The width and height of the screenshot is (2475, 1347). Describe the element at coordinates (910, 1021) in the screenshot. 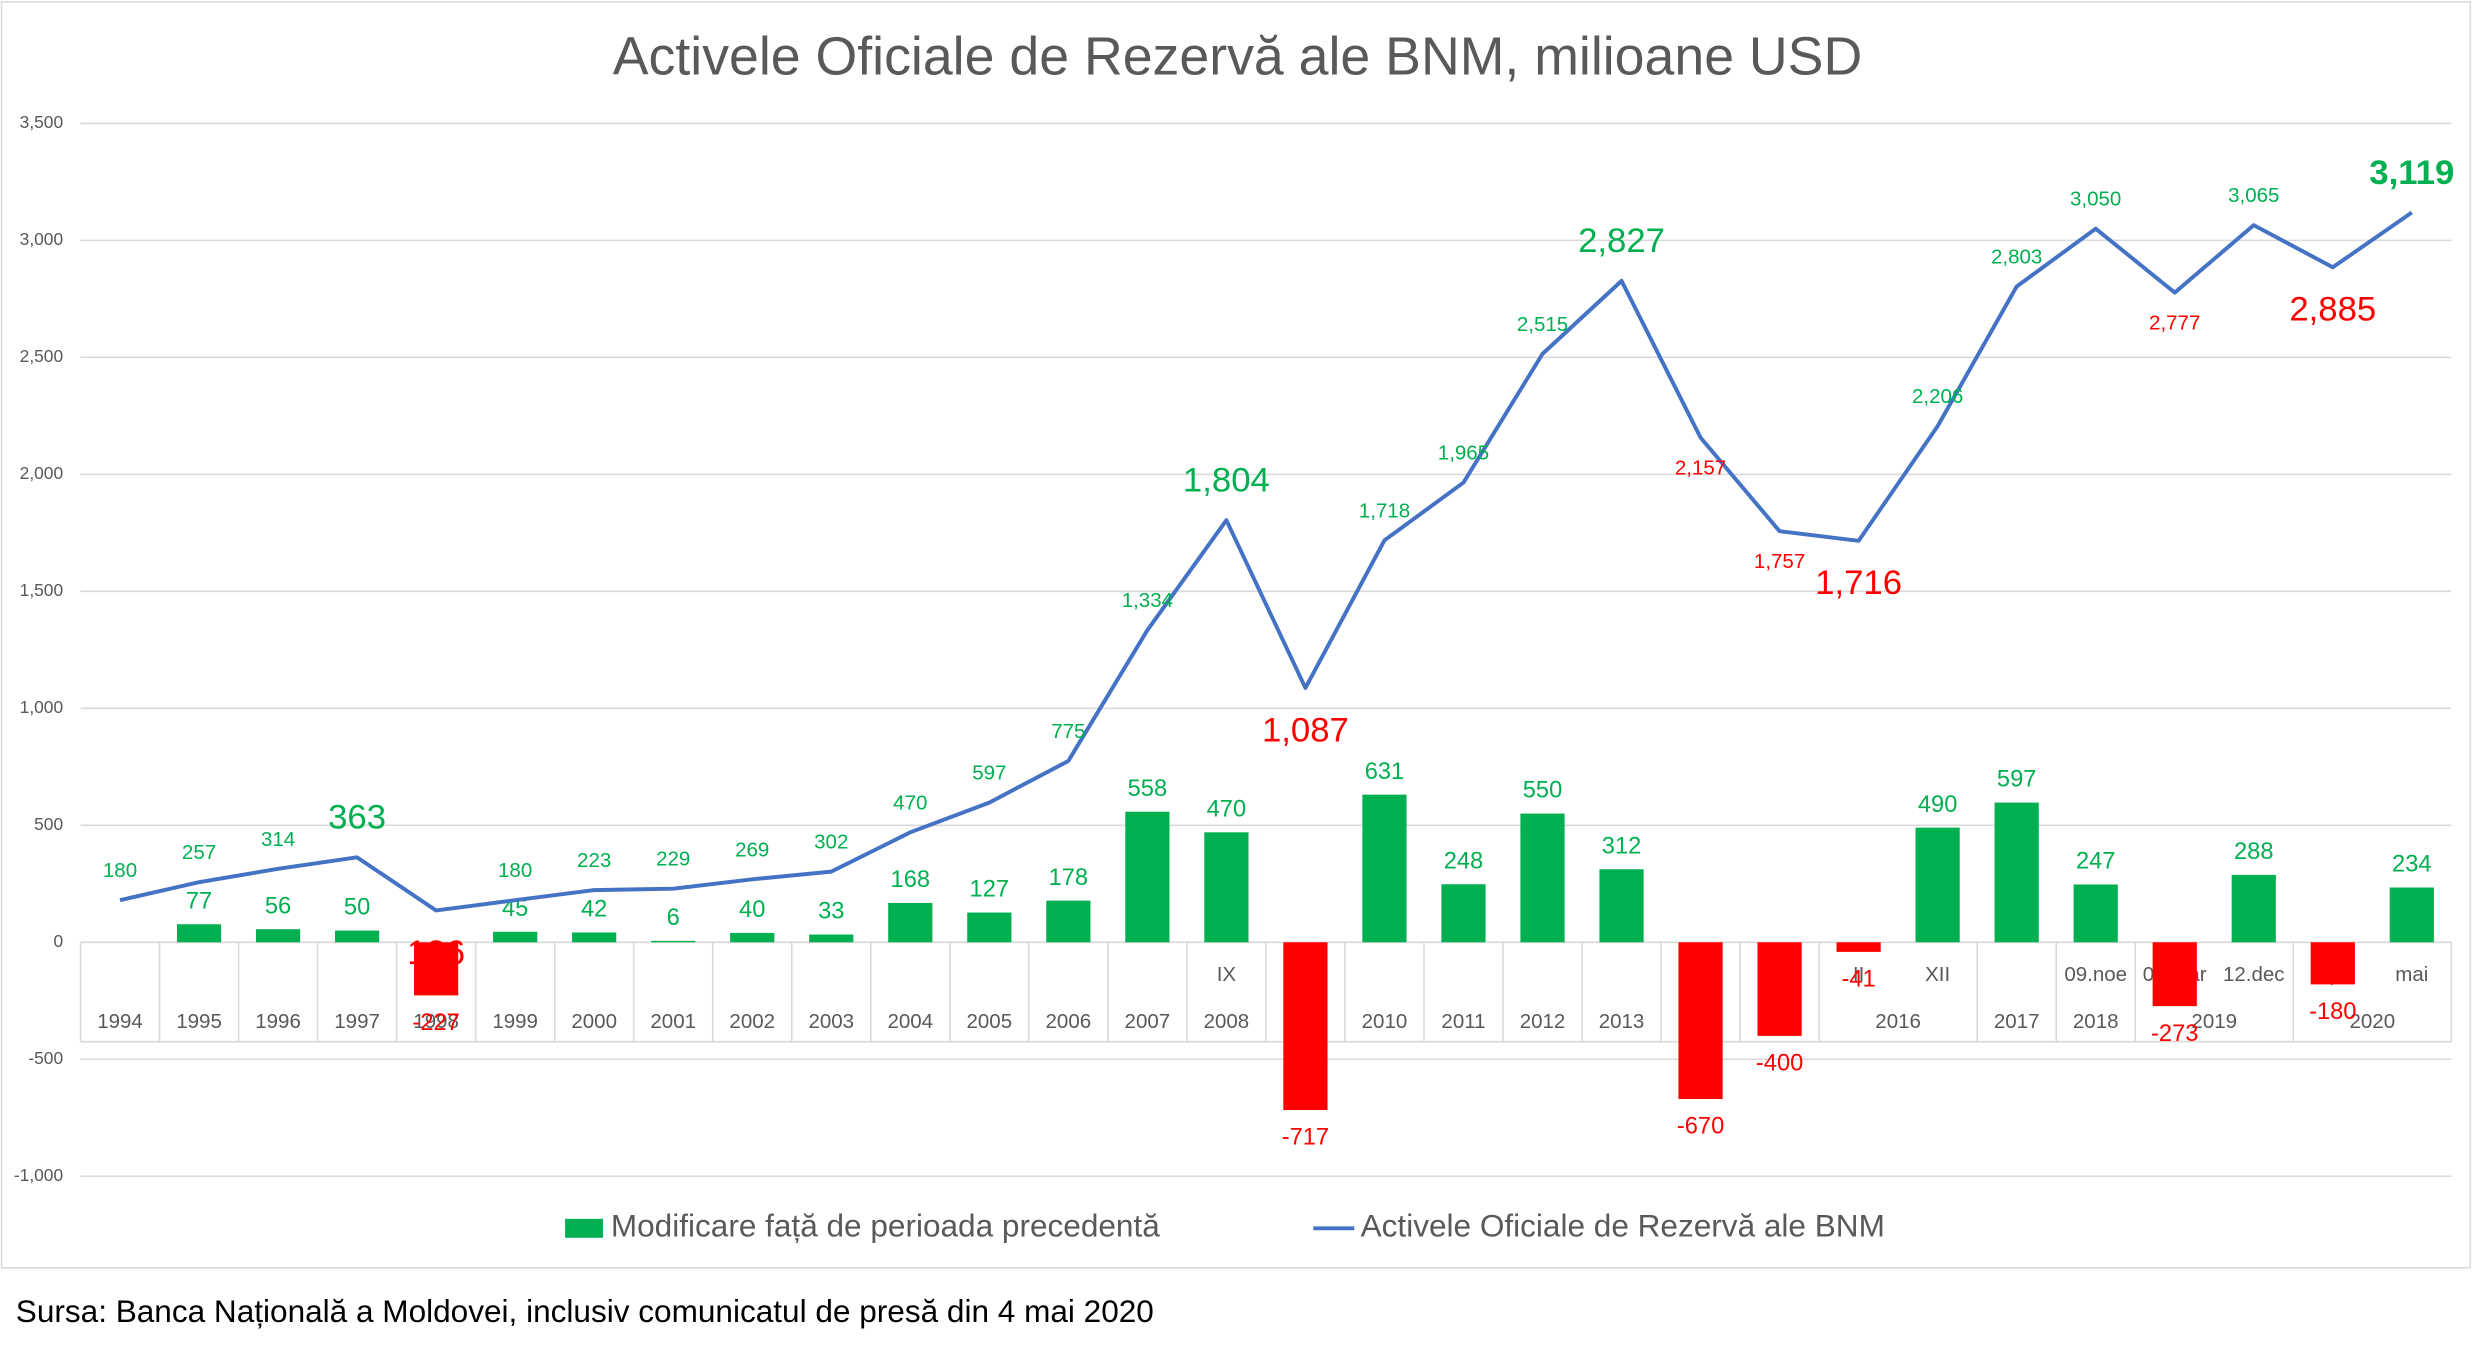

I see `x-group-label: 2004` at that location.